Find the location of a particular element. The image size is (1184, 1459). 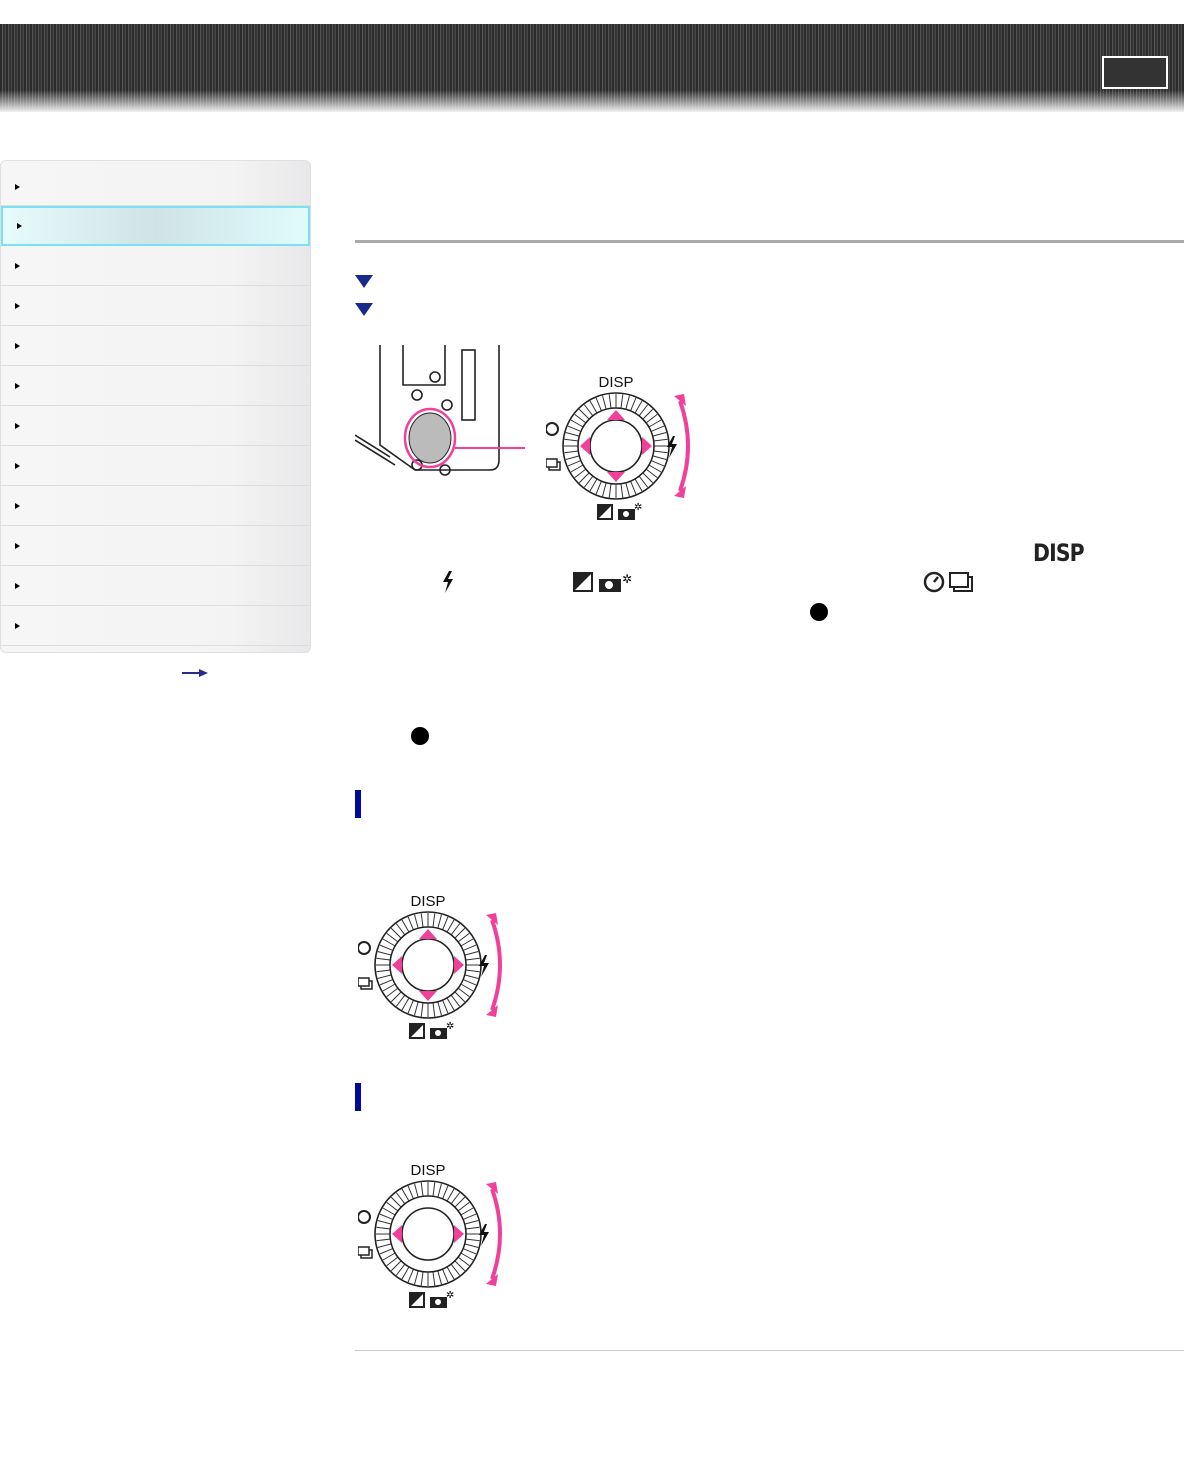

self-timer-drive-icons is located at coordinates (948, 582).